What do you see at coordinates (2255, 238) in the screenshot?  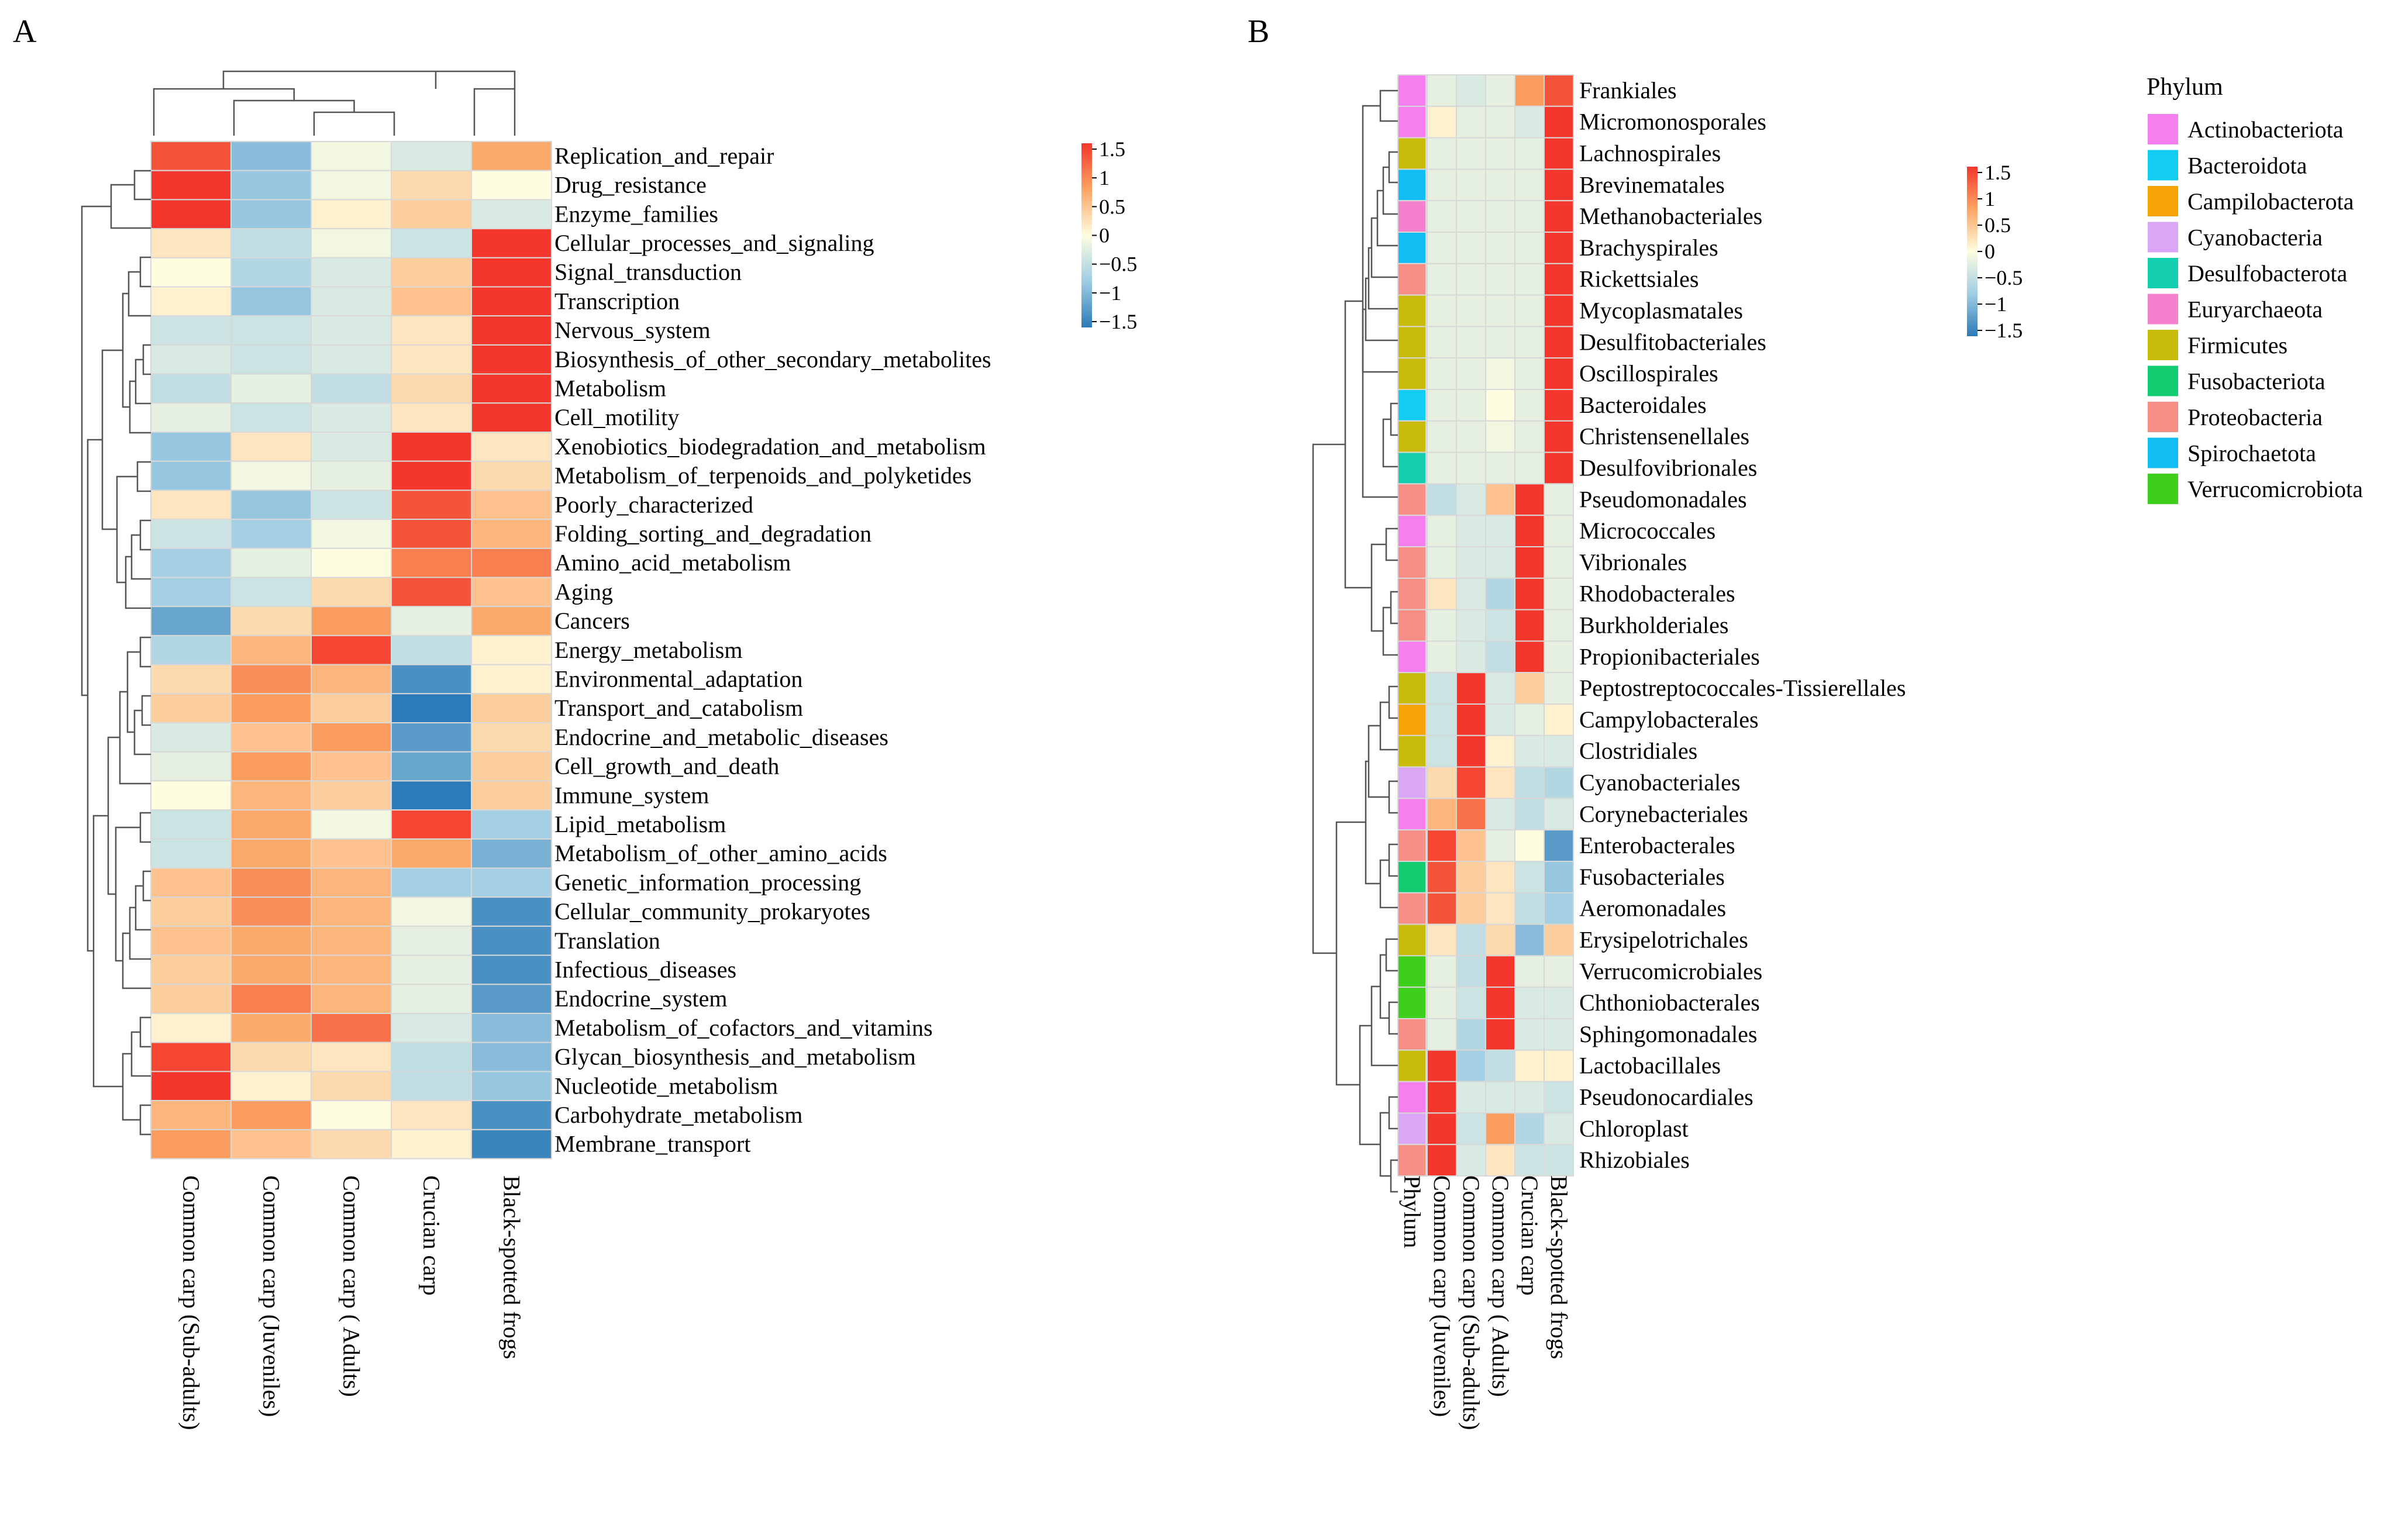 I see `legend-label: Cyanobacteria` at bounding box center [2255, 238].